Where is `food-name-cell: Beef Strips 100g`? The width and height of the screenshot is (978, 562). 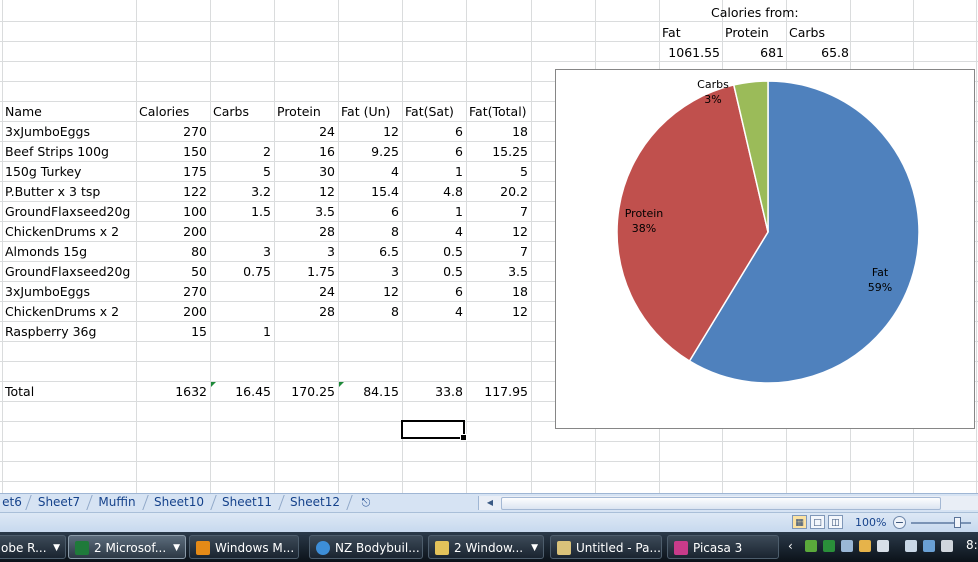
food-name-cell: Beef Strips 100g is located at coordinates (57, 151).